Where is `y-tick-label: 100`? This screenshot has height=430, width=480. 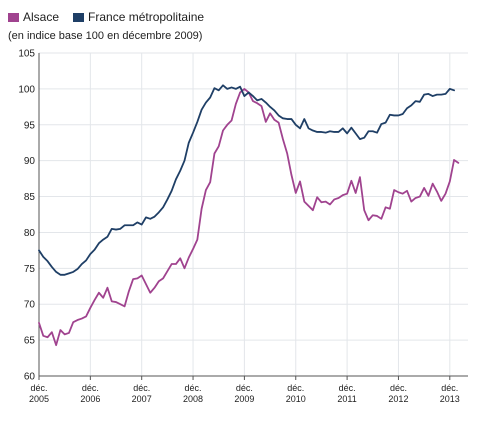
y-tick-label: 100 is located at coordinates (26, 89).